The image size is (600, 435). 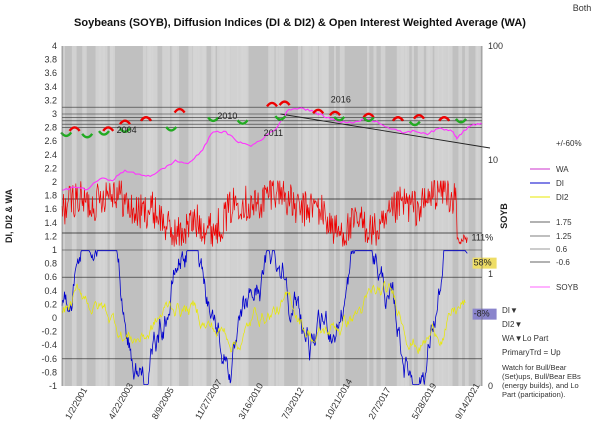 I want to click on right-tick-label: 0, so click(x=490, y=386).